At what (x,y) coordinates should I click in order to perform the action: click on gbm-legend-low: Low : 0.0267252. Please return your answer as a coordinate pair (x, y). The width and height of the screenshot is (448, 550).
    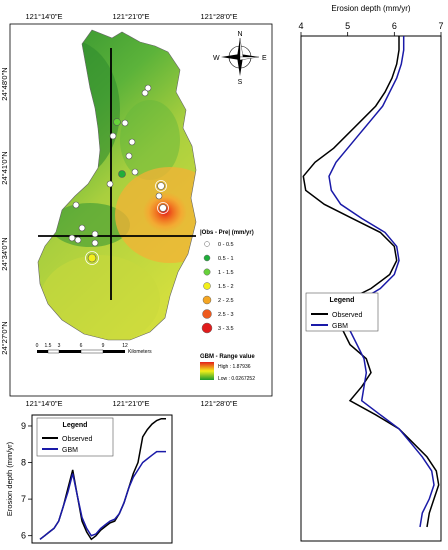
    Looking at the image, I should click on (236, 379).